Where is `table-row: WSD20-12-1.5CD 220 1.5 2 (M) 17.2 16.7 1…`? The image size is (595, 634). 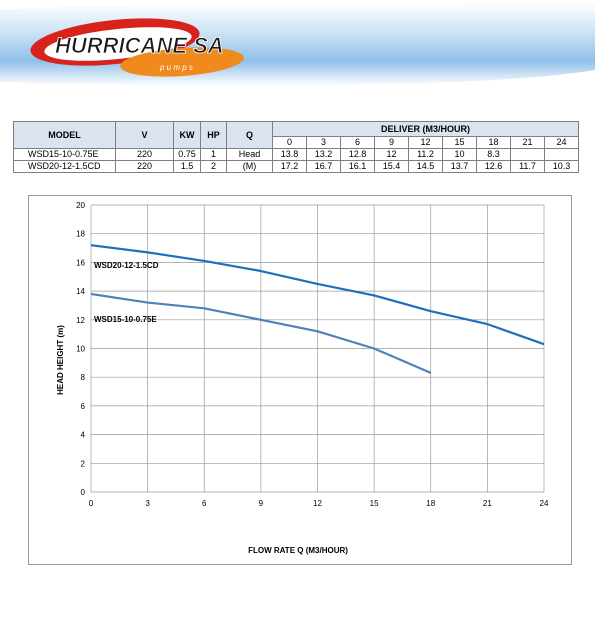
table-row: WSD20-12-1.5CD 220 1.5 2 (M) 17.2 16.7 1… is located at coordinates (296, 166).